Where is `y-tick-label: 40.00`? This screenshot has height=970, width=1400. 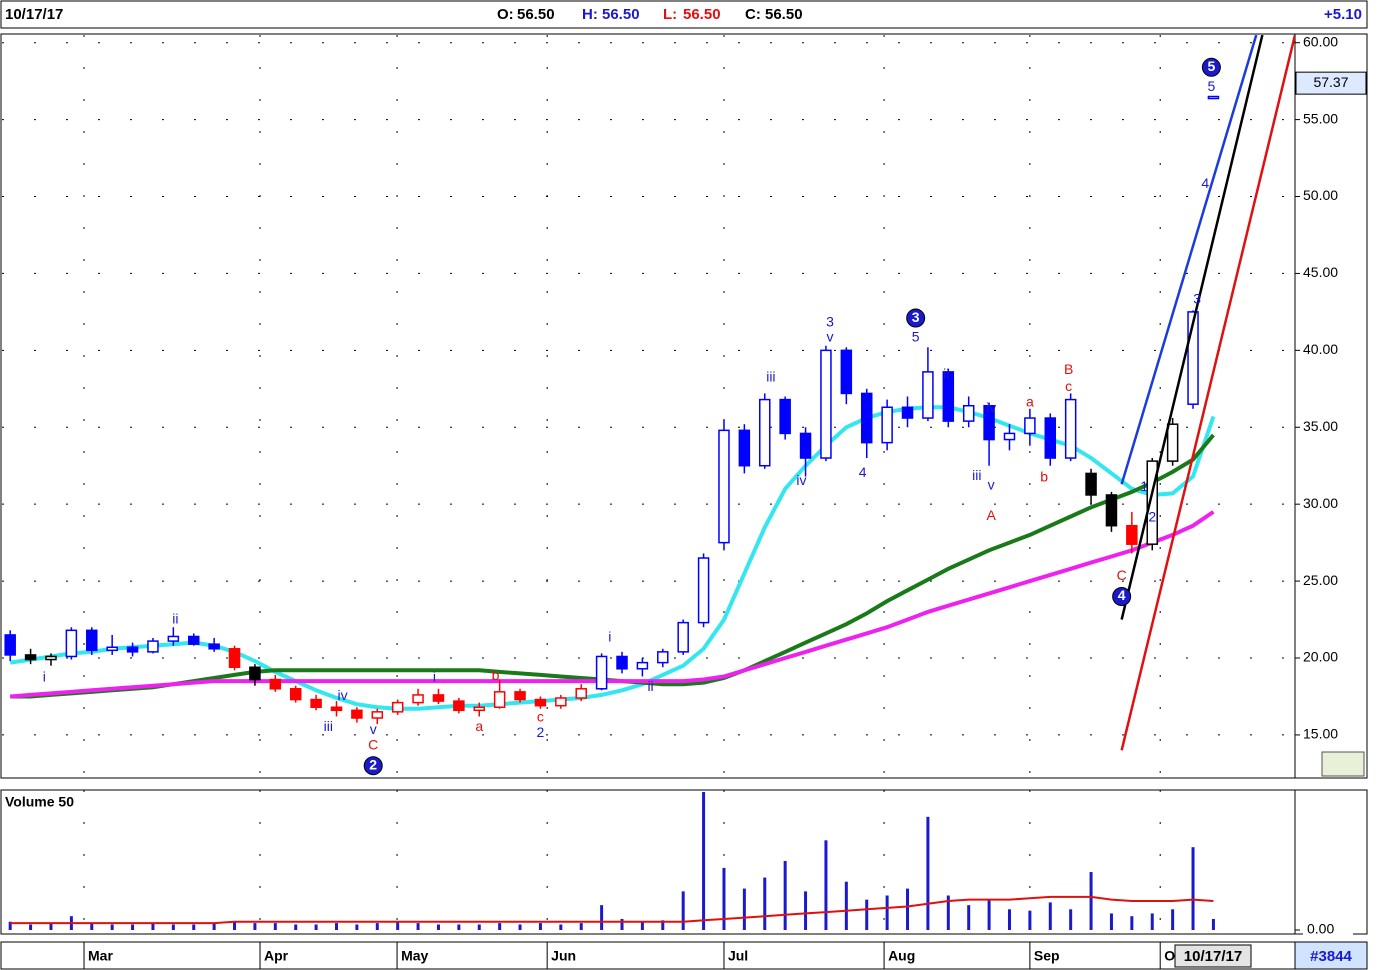 y-tick-label: 40.00 is located at coordinates (1320, 349).